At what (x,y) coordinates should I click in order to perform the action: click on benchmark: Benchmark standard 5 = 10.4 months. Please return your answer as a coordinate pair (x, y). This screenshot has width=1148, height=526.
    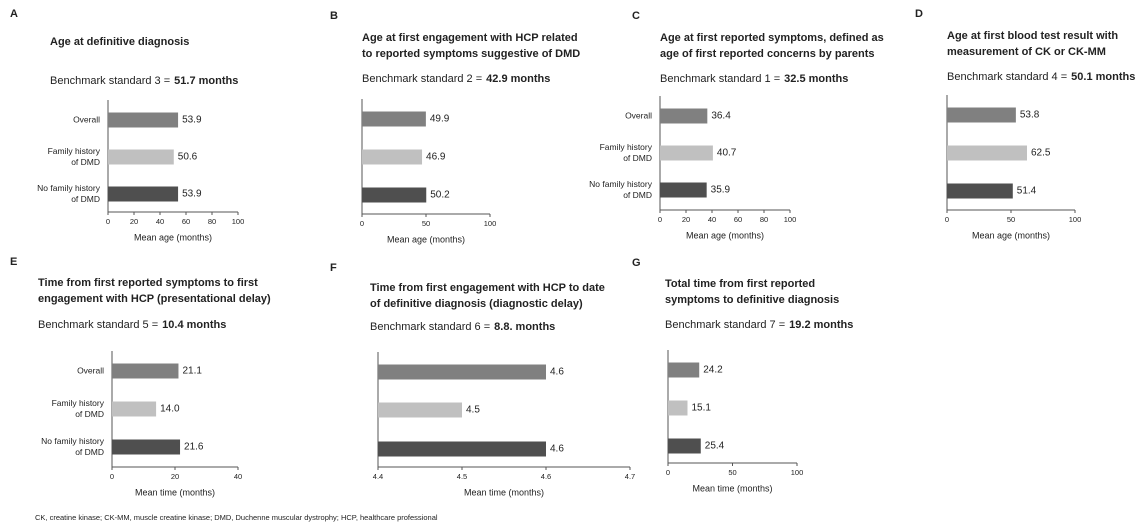
    Looking at the image, I should click on (132, 325).